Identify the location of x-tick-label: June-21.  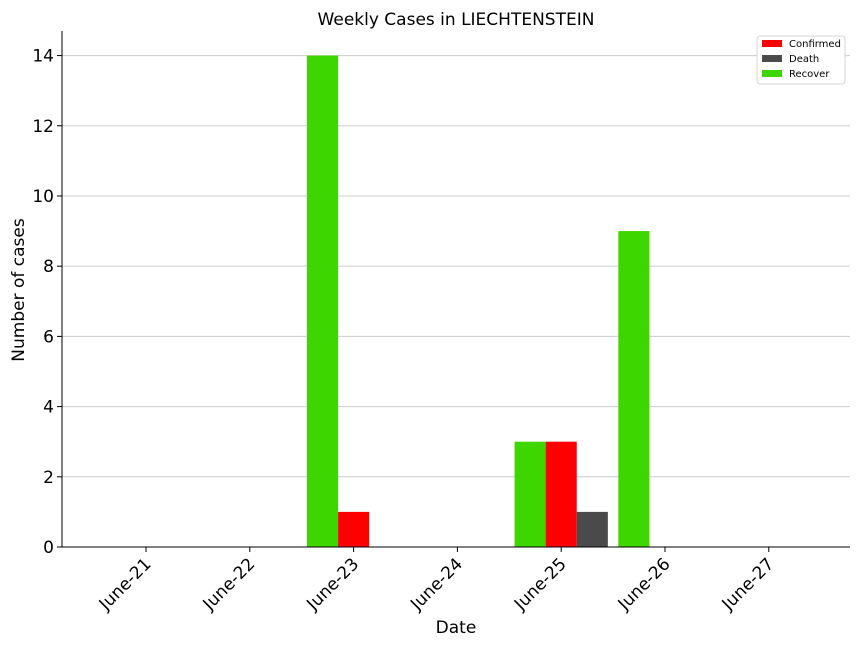
(125, 584).